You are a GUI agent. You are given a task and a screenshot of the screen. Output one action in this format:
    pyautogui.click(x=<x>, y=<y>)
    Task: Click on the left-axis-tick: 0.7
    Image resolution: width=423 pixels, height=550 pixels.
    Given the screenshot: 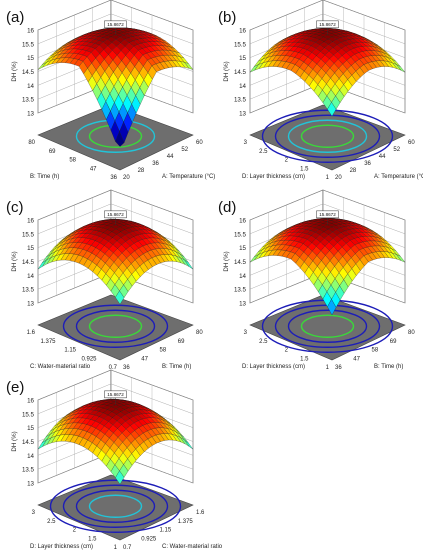 What is the action you would take?
    pyautogui.click(x=113, y=368)
    